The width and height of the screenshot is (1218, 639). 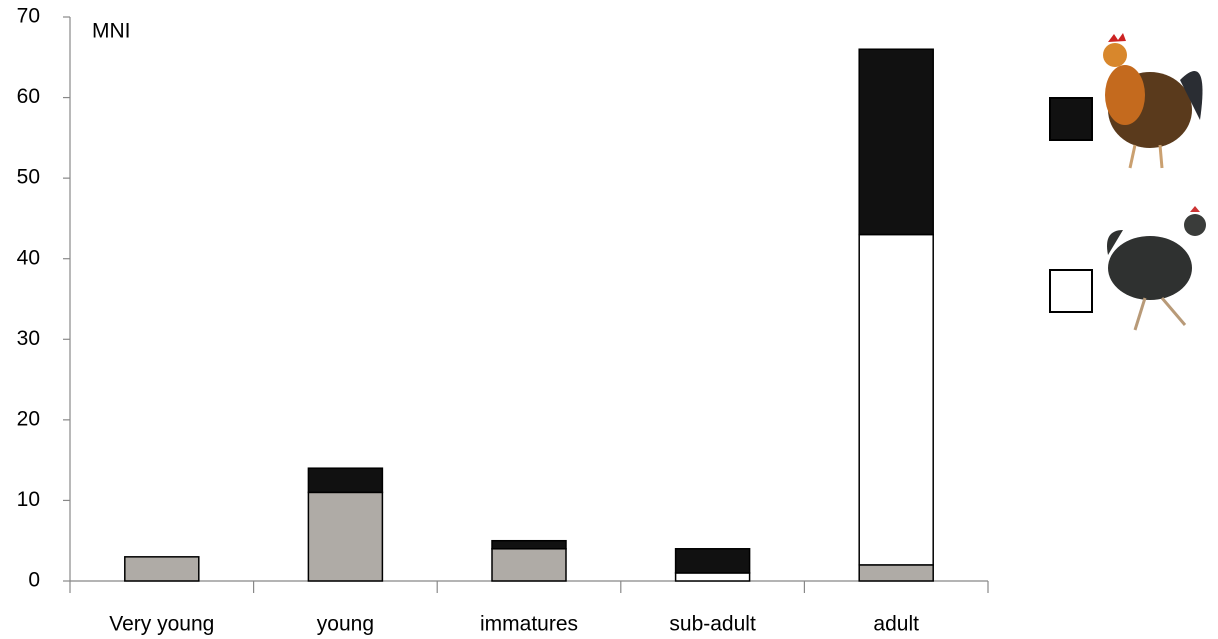 What do you see at coordinates (28, 257) in the screenshot?
I see `y-tick-label: 40` at bounding box center [28, 257].